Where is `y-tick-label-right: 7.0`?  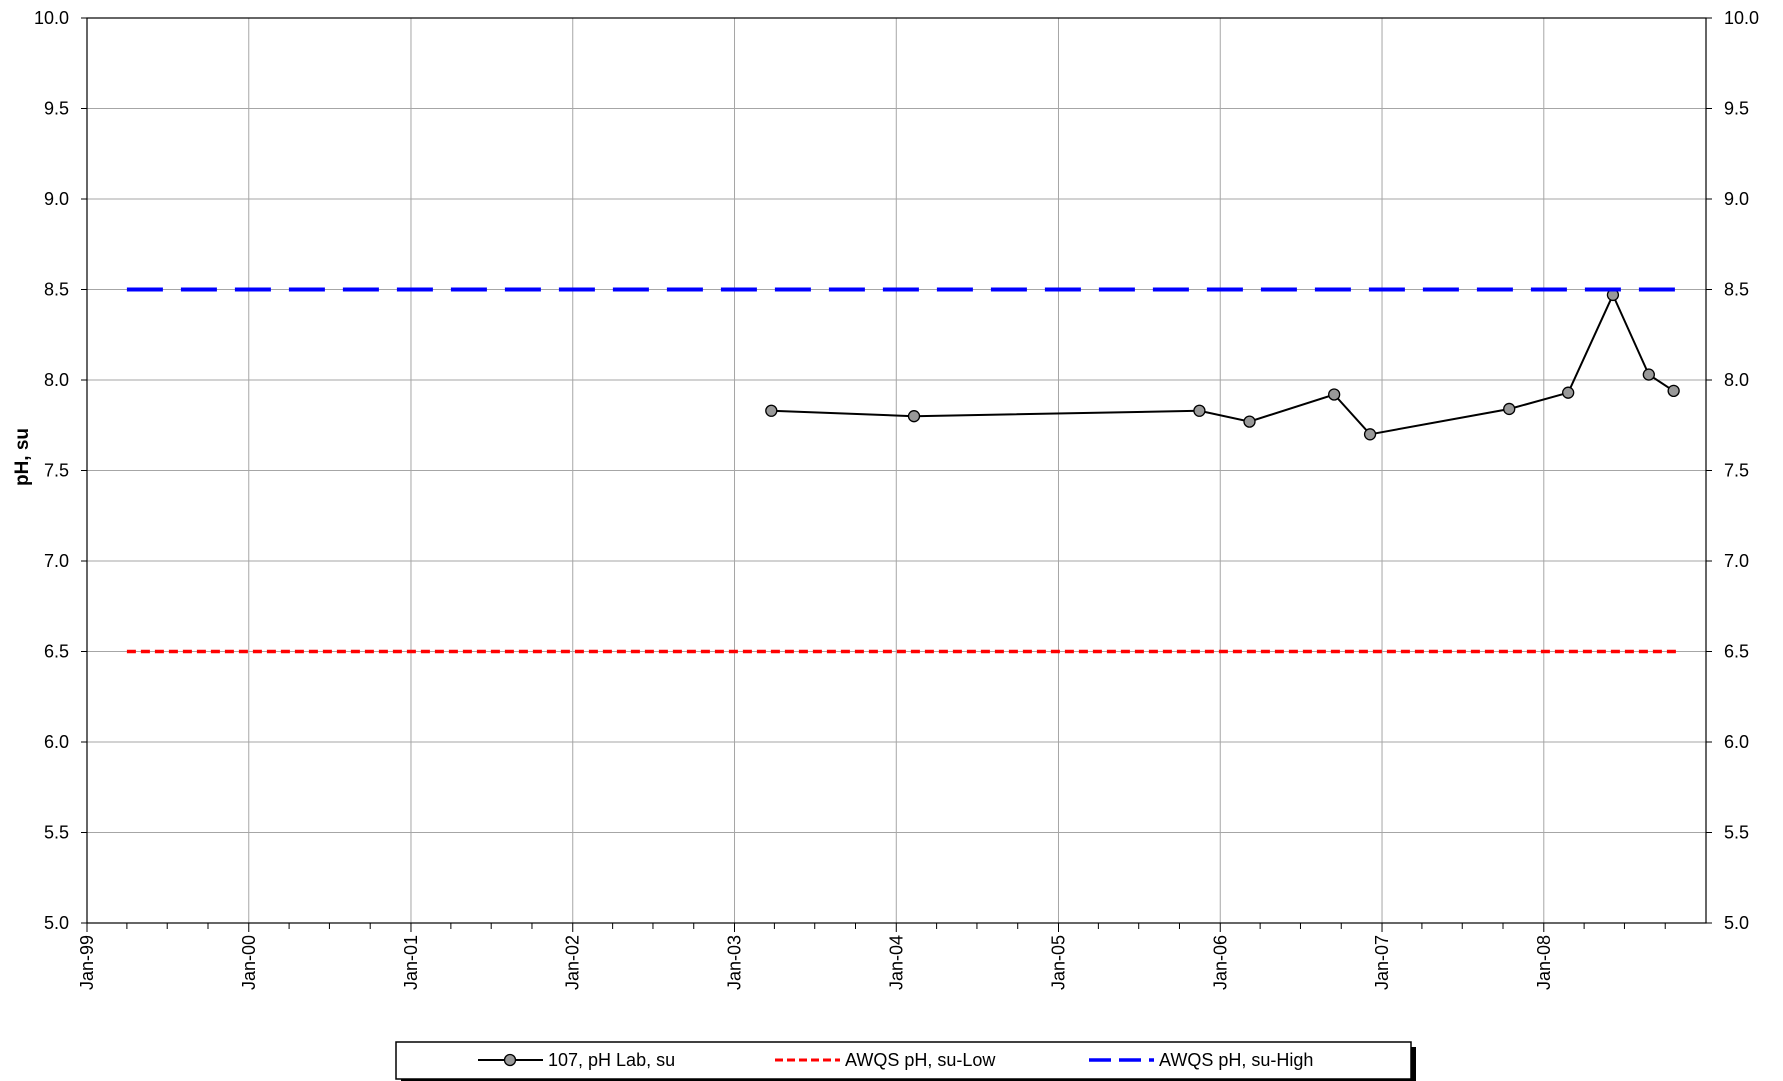 y-tick-label-right: 7.0 is located at coordinates (1736, 561).